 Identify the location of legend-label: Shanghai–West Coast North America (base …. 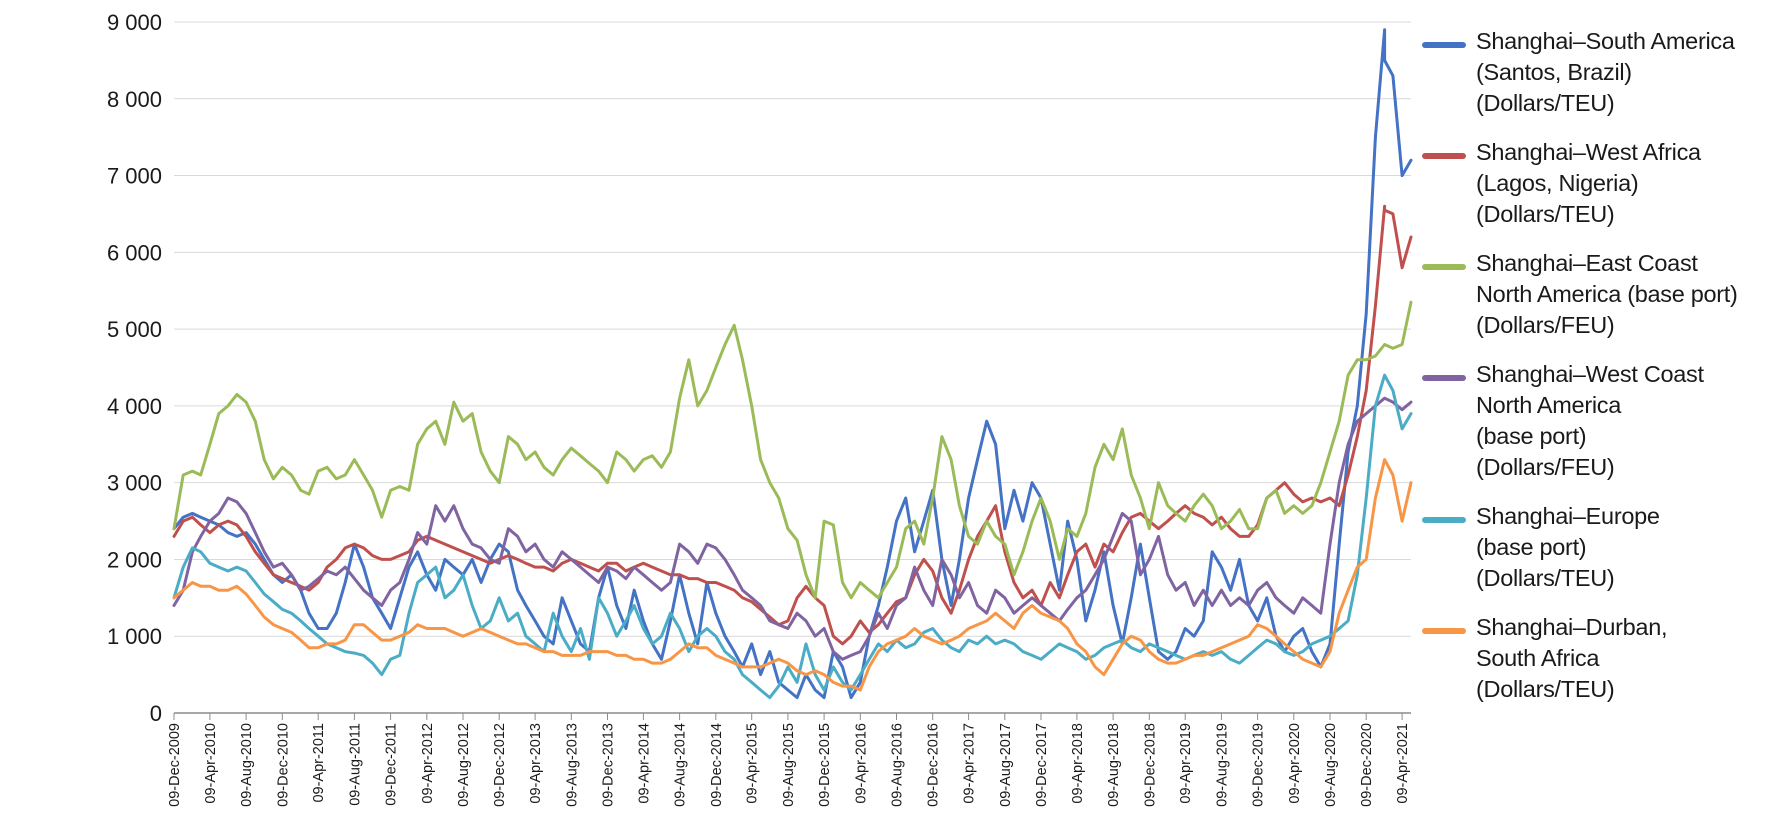
(1590, 420).